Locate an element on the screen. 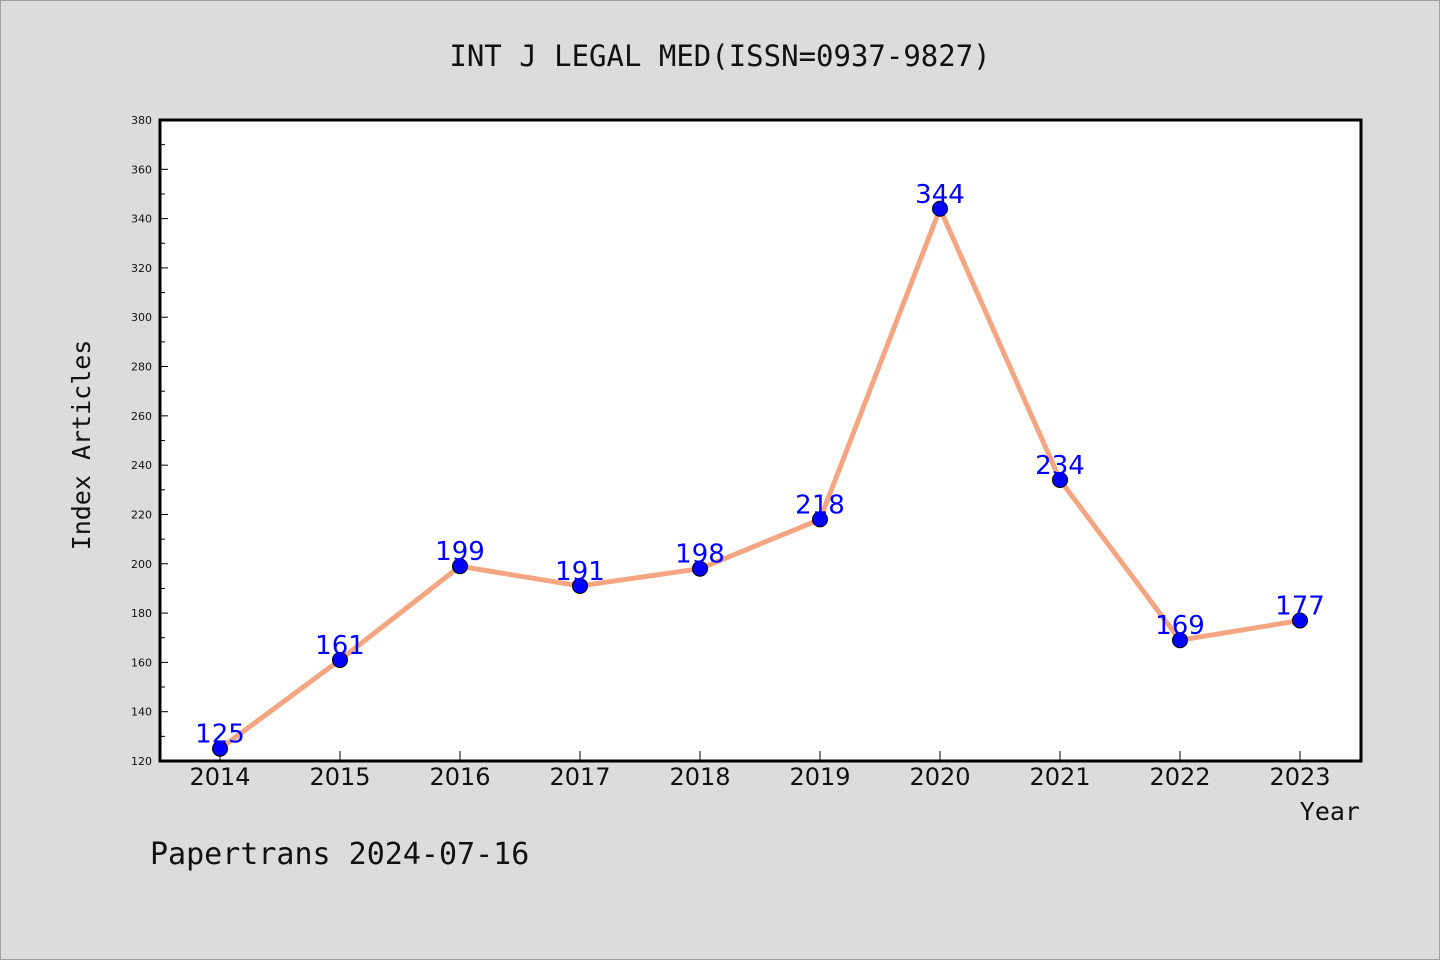 The image size is (1440, 960). y-tick-label: 380 is located at coordinates (141, 120).